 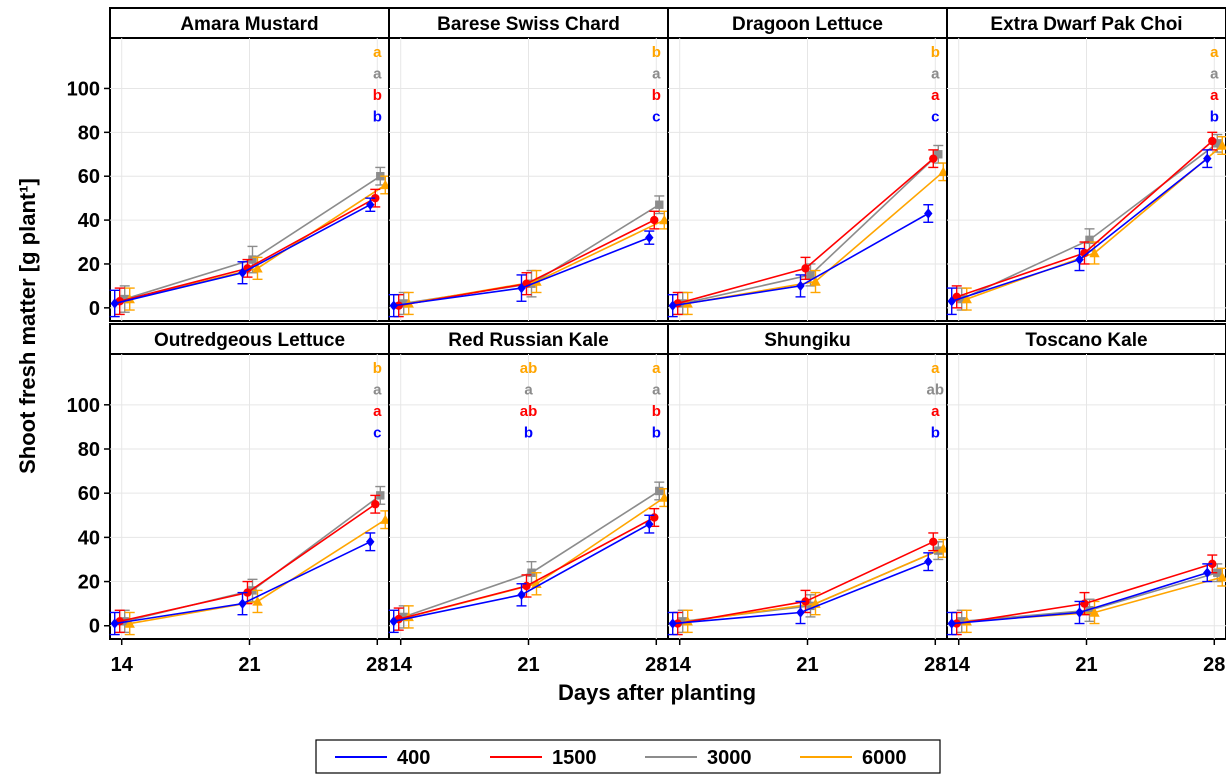 I want to click on legend-item-6000: 6000, so click(x=853, y=758).